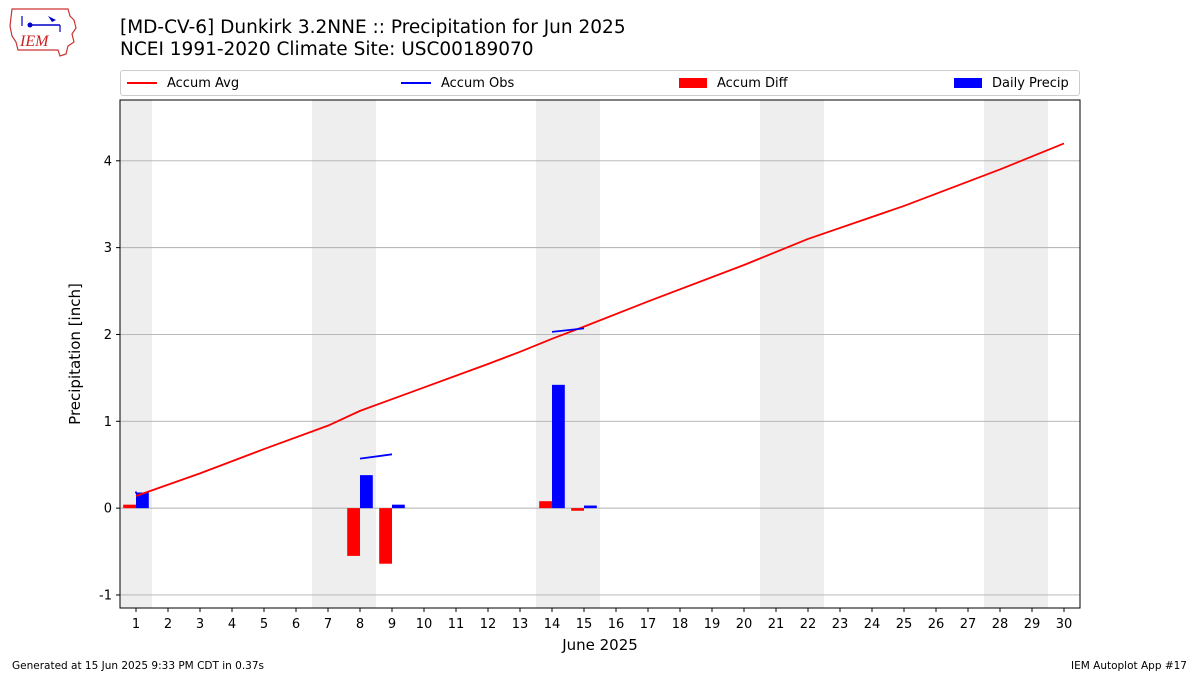 The width and height of the screenshot is (1200, 675). What do you see at coordinates (872, 624) in the screenshot?
I see `x-tick-label: 24` at bounding box center [872, 624].